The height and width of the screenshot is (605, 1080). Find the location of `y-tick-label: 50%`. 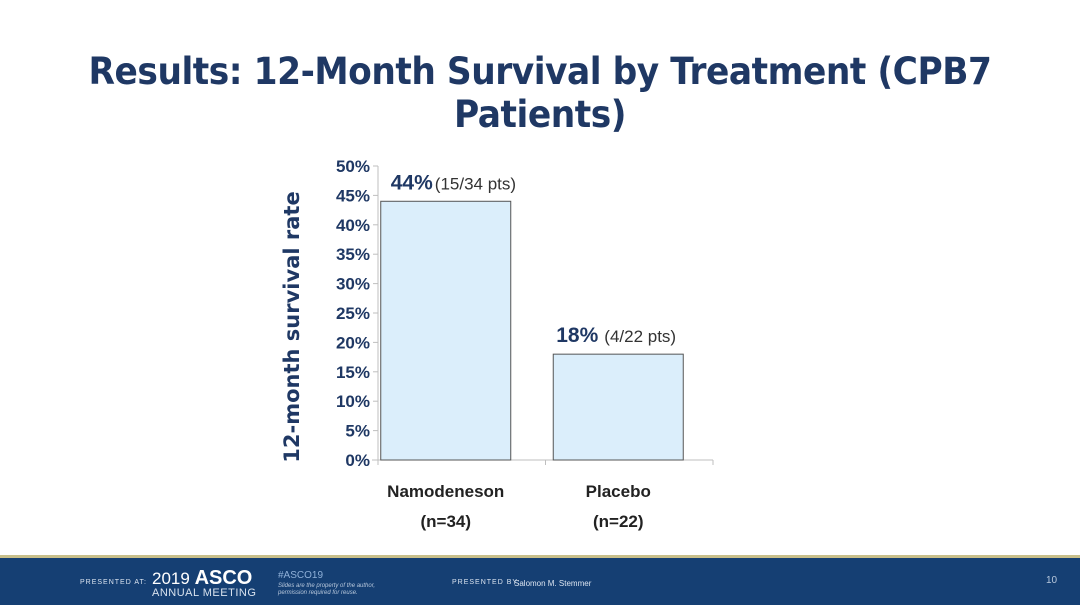

y-tick-label: 50% is located at coordinates (353, 166).